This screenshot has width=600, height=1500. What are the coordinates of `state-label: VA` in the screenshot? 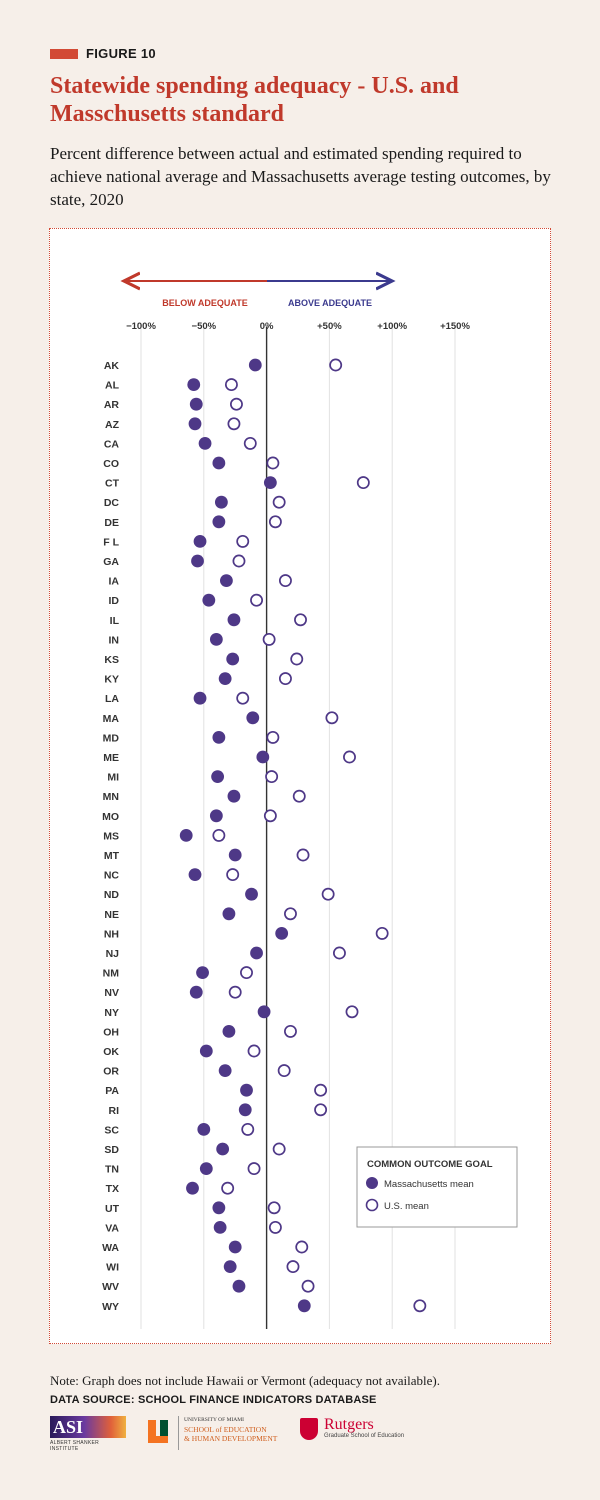 It's located at (112, 1228).